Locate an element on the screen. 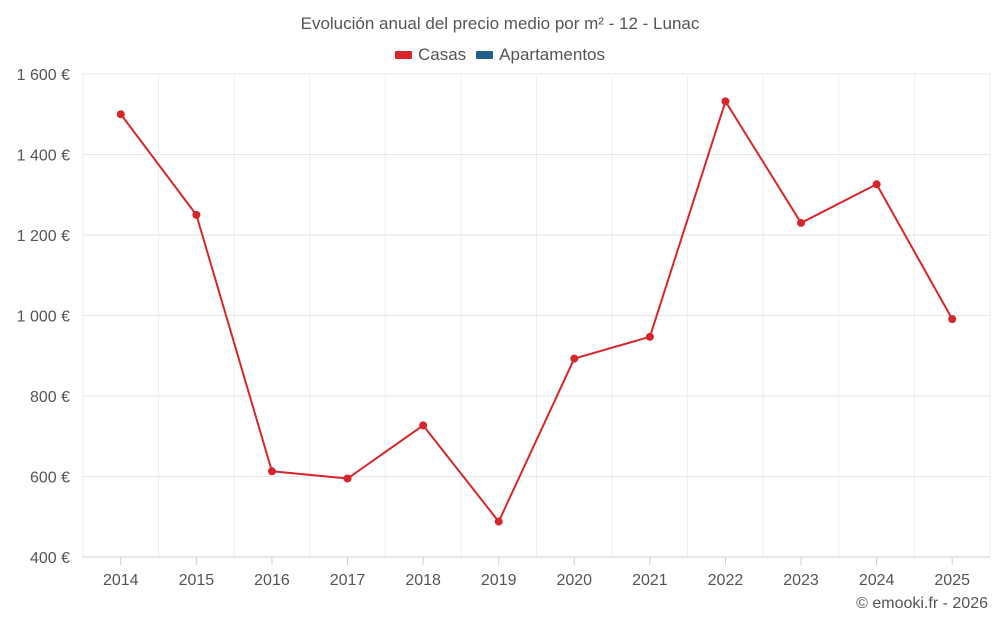 This screenshot has height=625, width=1000. legend-swatch-apartamentos is located at coordinates (485, 55).